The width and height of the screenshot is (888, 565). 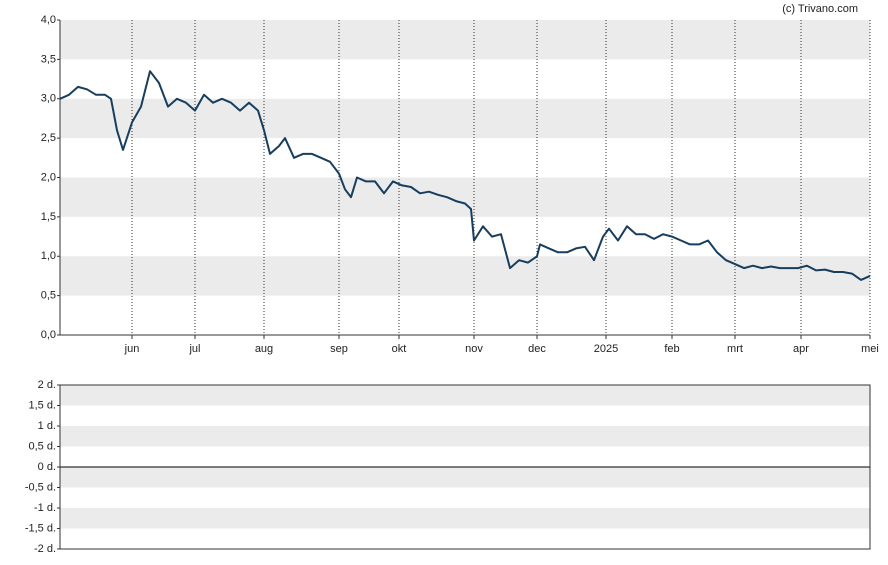 What do you see at coordinates (47, 385) in the screenshot?
I see `y-tick-label: 2 d.` at bounding box center [47, 385].